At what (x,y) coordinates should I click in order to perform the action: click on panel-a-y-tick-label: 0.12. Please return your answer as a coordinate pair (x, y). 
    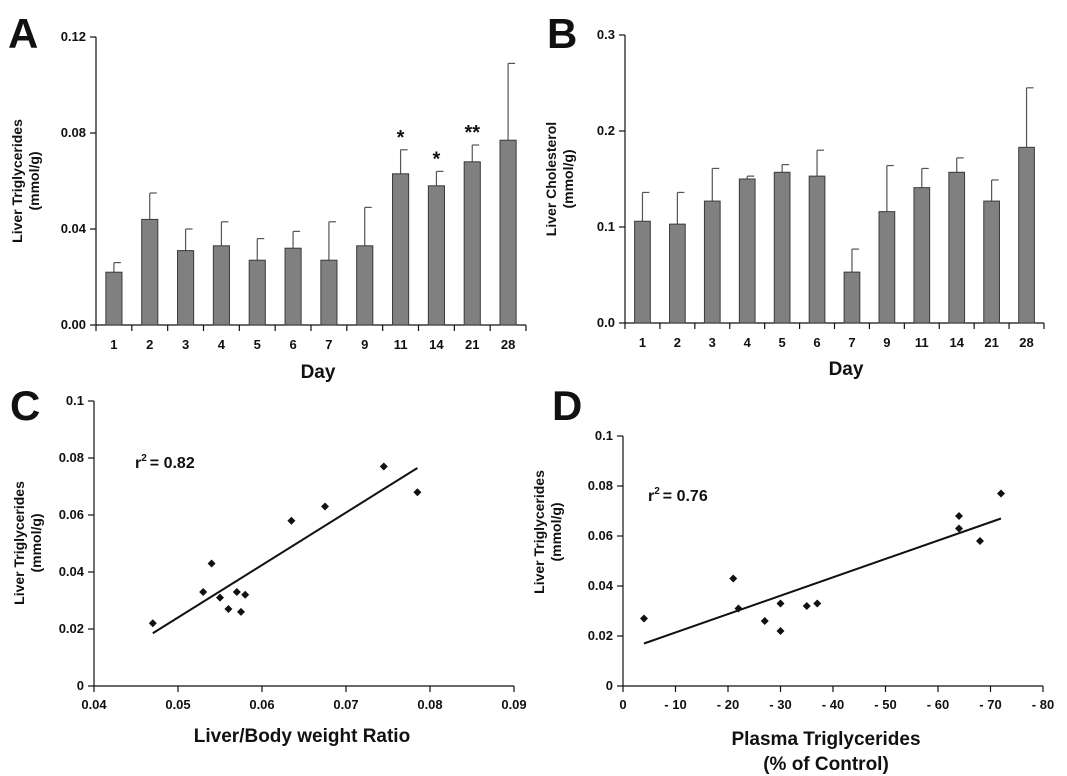
    Looking at the image, I should click on (73, 36).